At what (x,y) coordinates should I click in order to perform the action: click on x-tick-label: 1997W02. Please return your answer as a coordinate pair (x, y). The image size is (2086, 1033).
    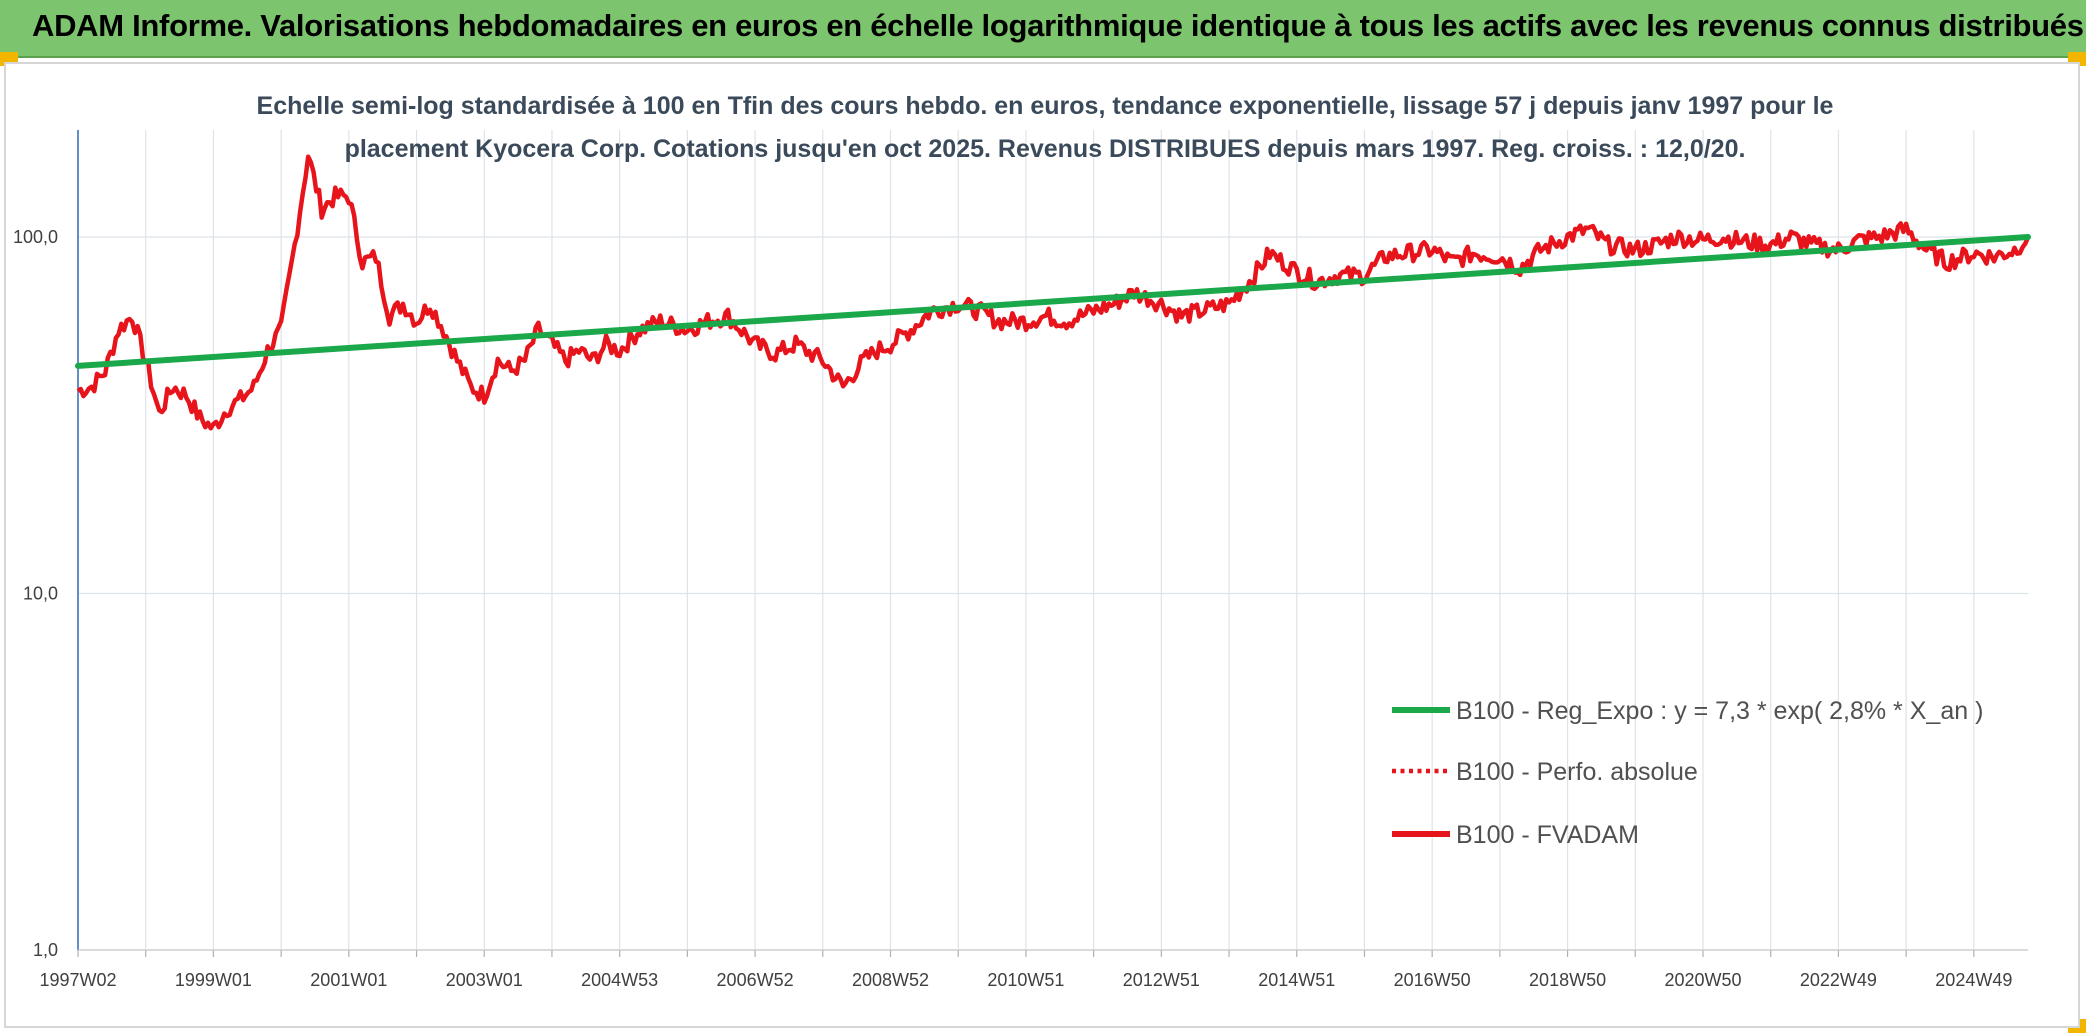
    Looking at the image, I should click on (77, 980).